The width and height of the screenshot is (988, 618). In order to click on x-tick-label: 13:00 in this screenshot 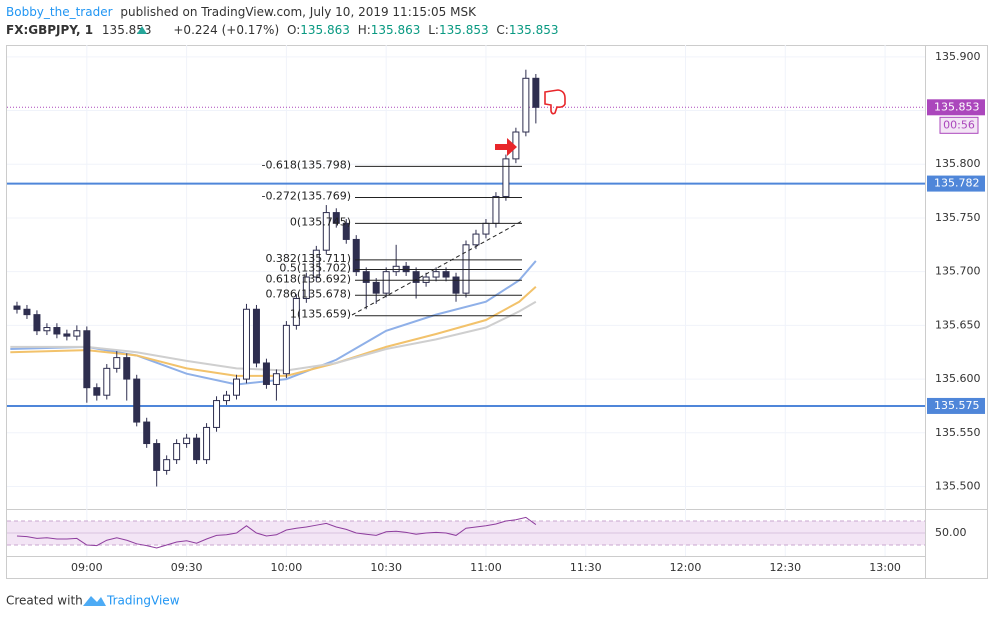, I will do `click(885, 567)`.